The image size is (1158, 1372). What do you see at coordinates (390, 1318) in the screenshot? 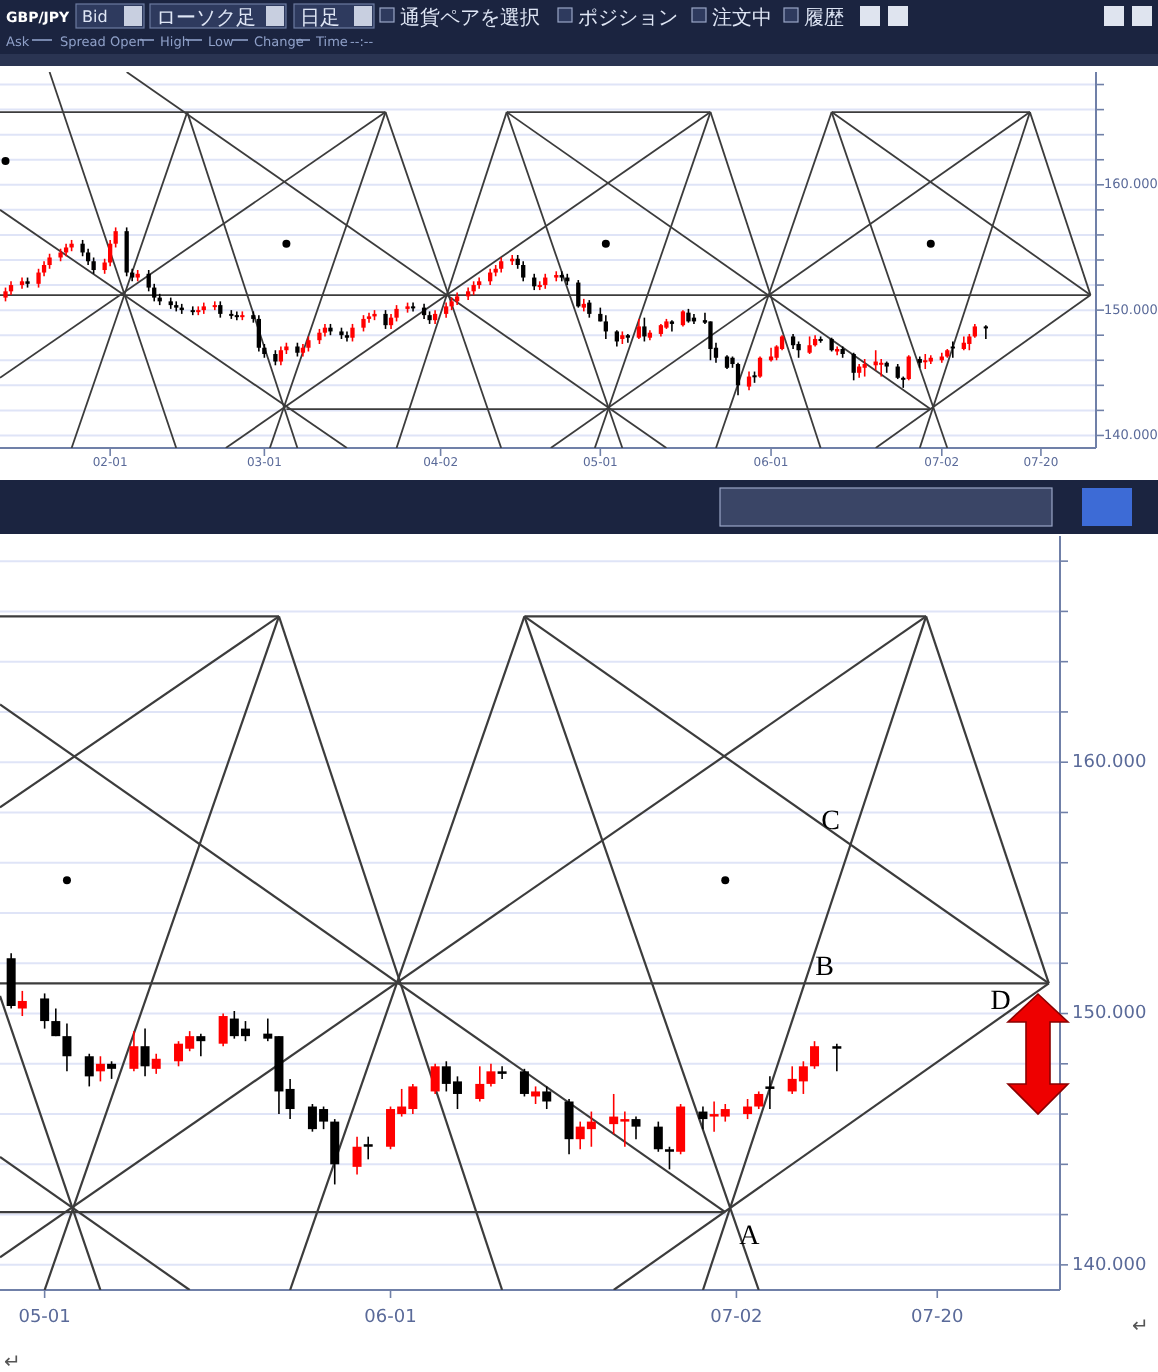
I see `x-tick-label: 06-01` at bounding box center [390, 1318].